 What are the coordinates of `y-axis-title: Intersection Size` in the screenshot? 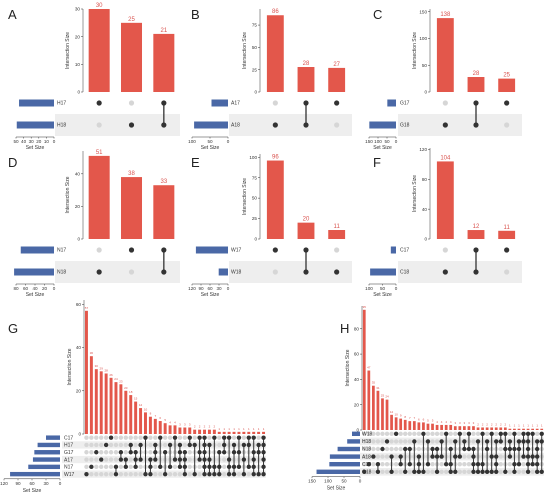 It's located at (415, 50).